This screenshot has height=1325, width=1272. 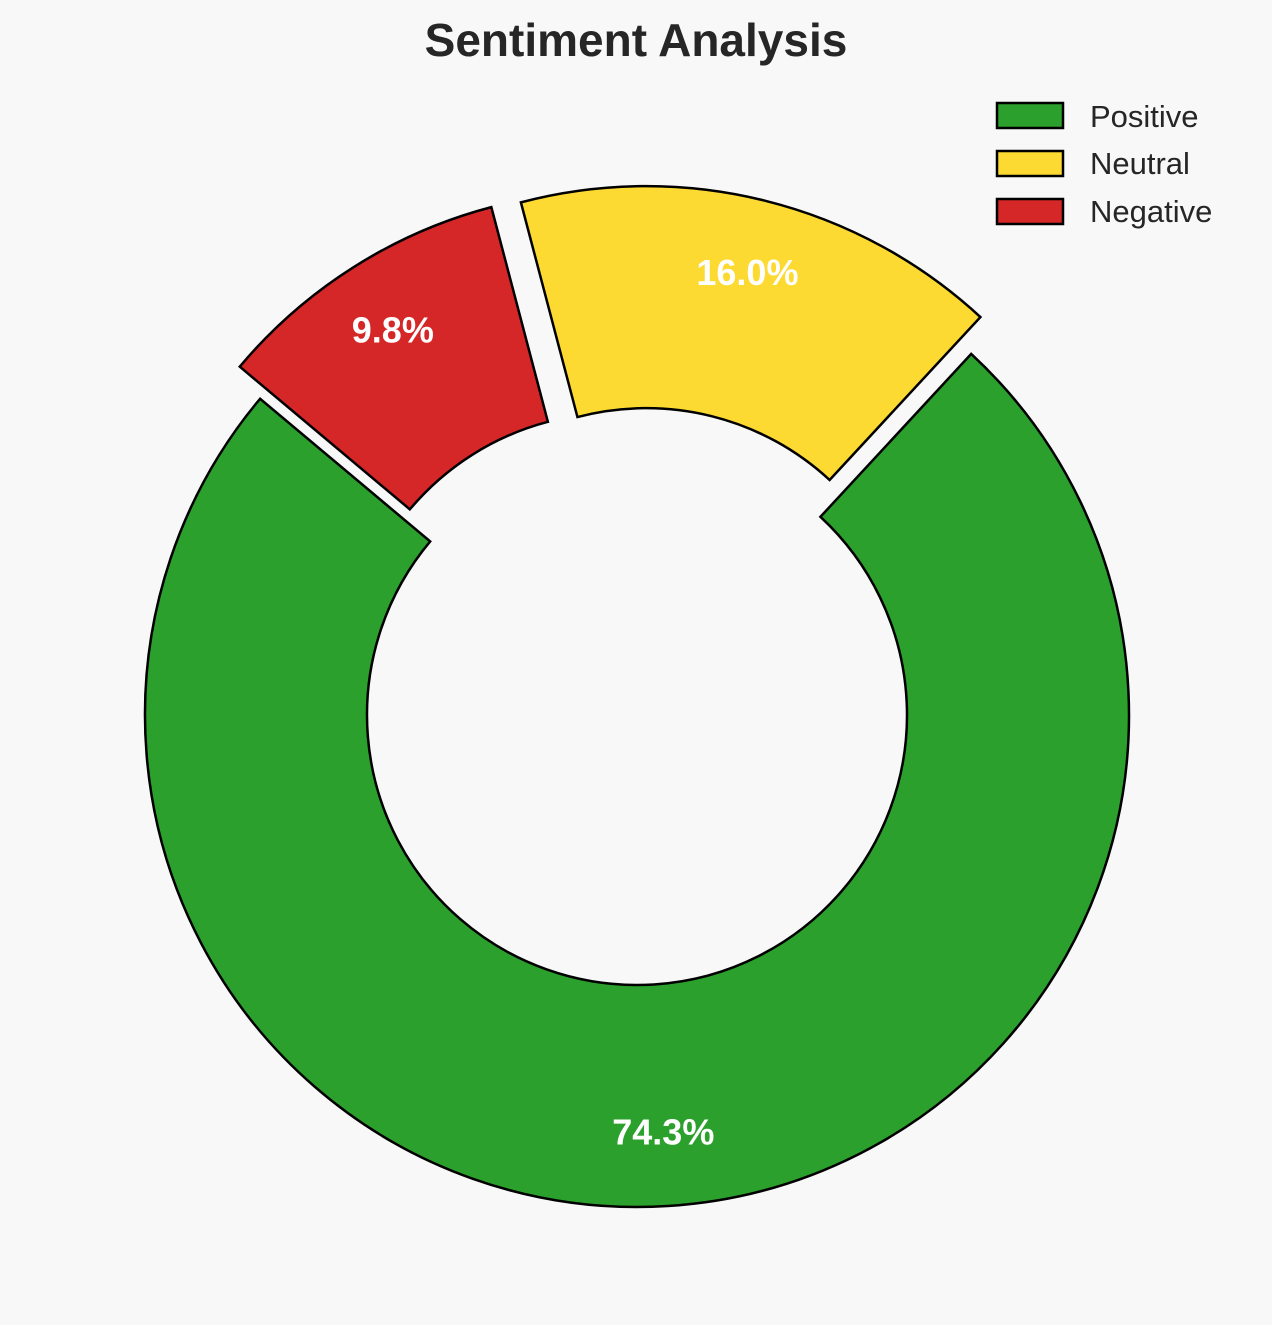 I want to click on slice-label-positive: 74.3%, so click(x=663, y=1132).